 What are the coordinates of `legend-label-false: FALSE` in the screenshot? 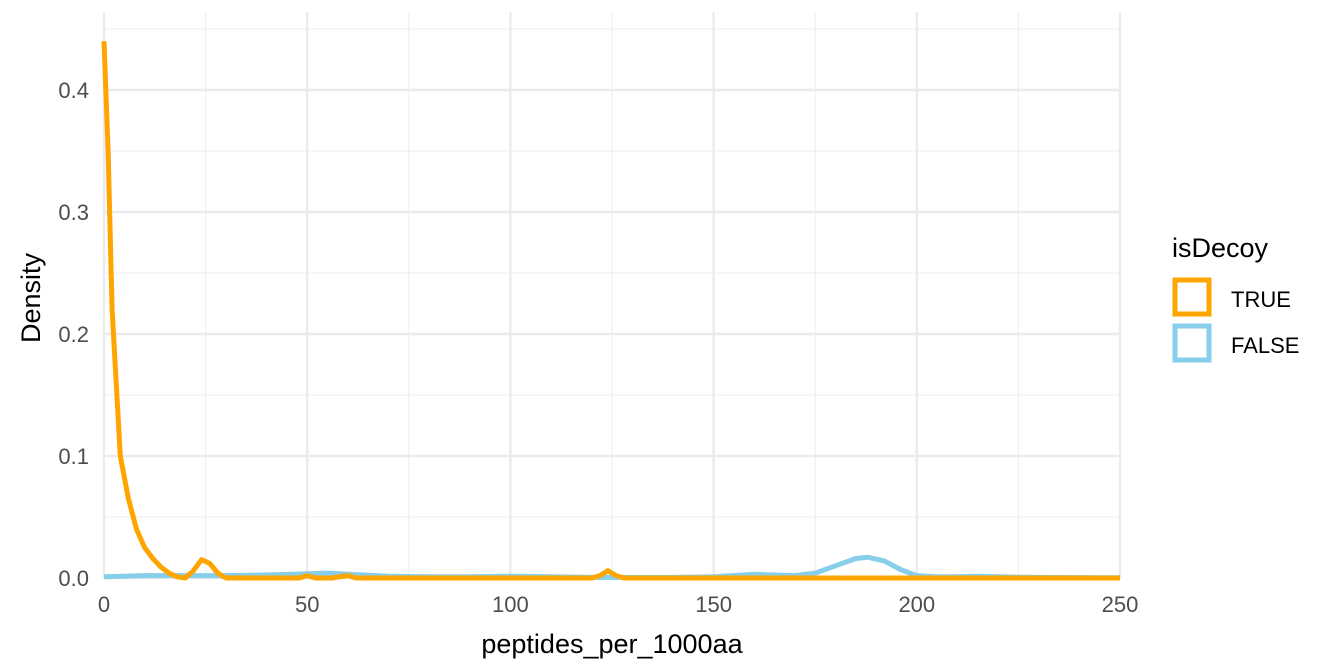 It's located at (1265, 345).